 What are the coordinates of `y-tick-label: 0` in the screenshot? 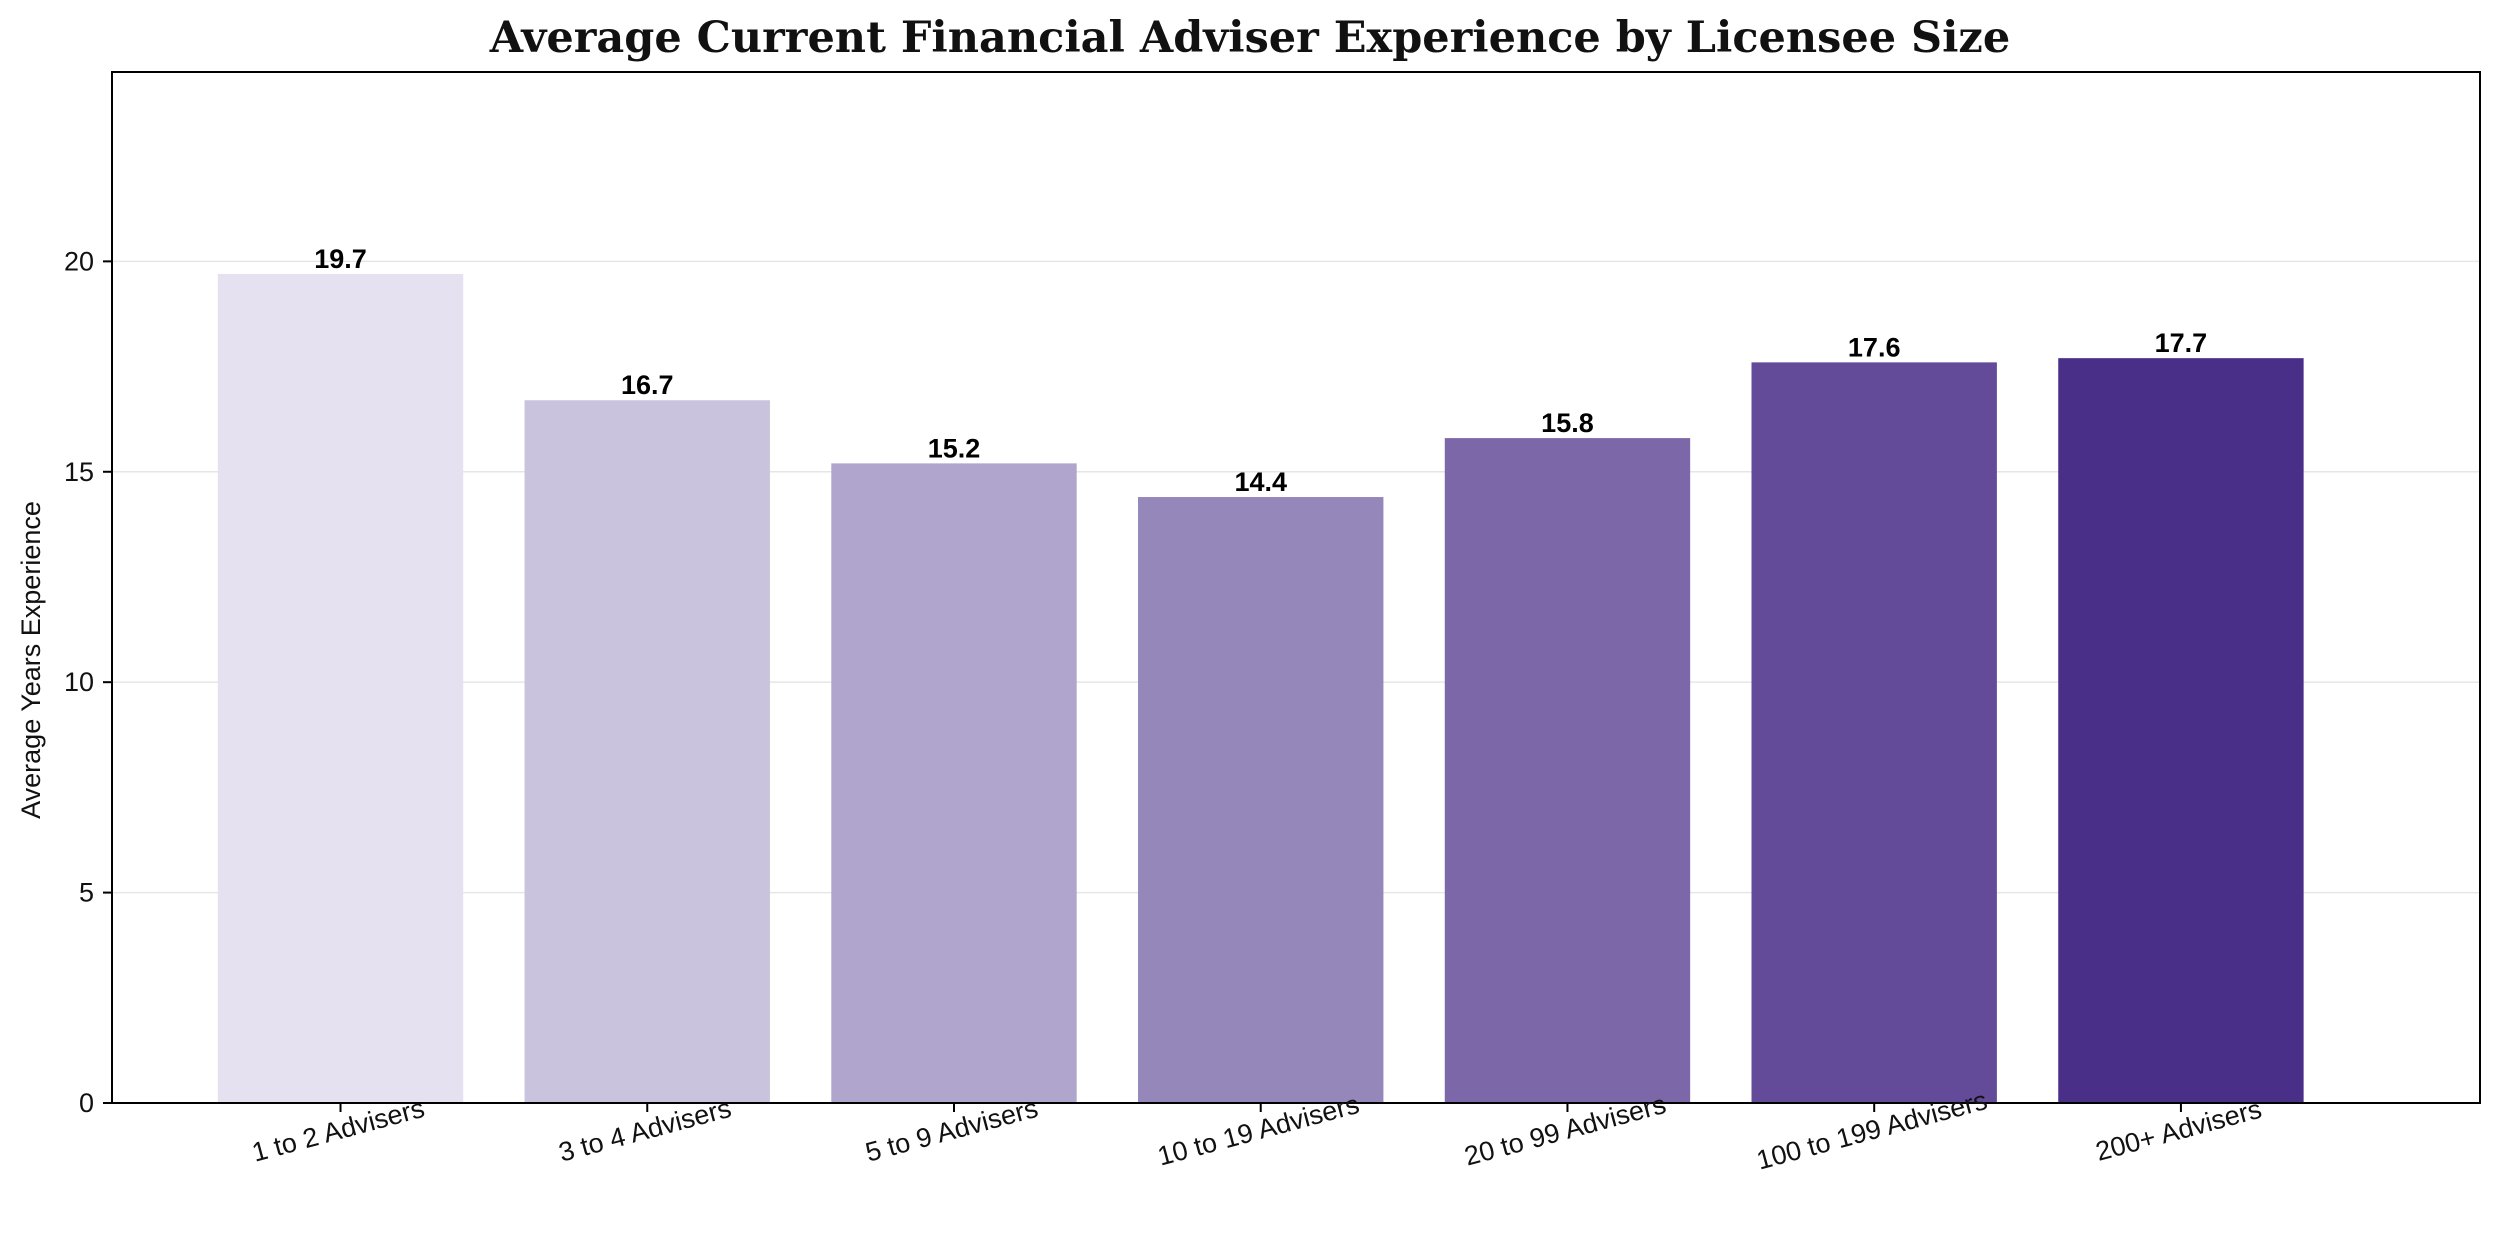 It's located at (86, 1103).